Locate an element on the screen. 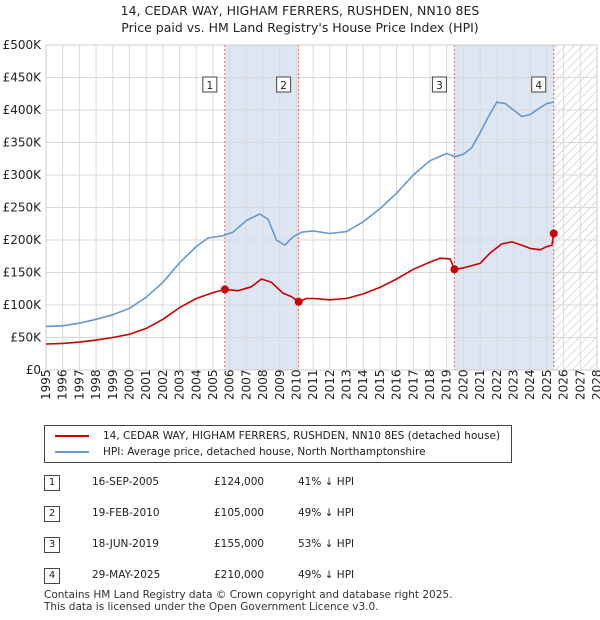 Image resolution: width=600 pixels, height=620 pixels. sale-row: 4 29-MAY-2025 £210,000 49% ↓ HPI is located at coordinates (244, 577).